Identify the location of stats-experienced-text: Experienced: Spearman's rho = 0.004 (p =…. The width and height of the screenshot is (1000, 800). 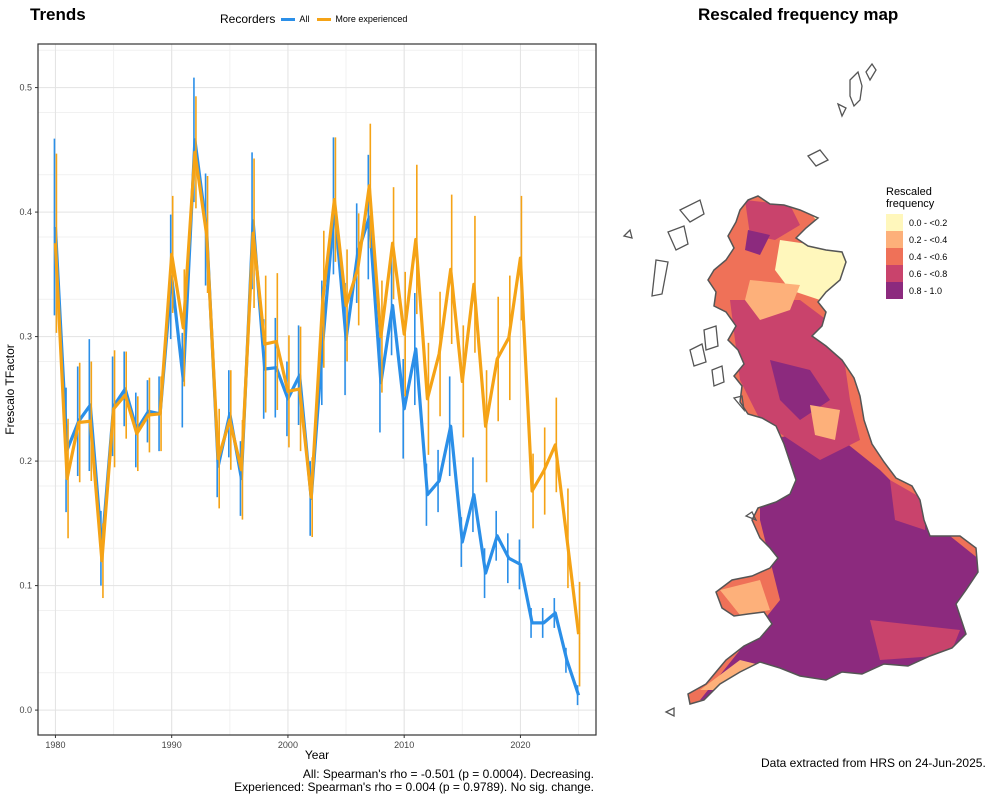
(414, 787).